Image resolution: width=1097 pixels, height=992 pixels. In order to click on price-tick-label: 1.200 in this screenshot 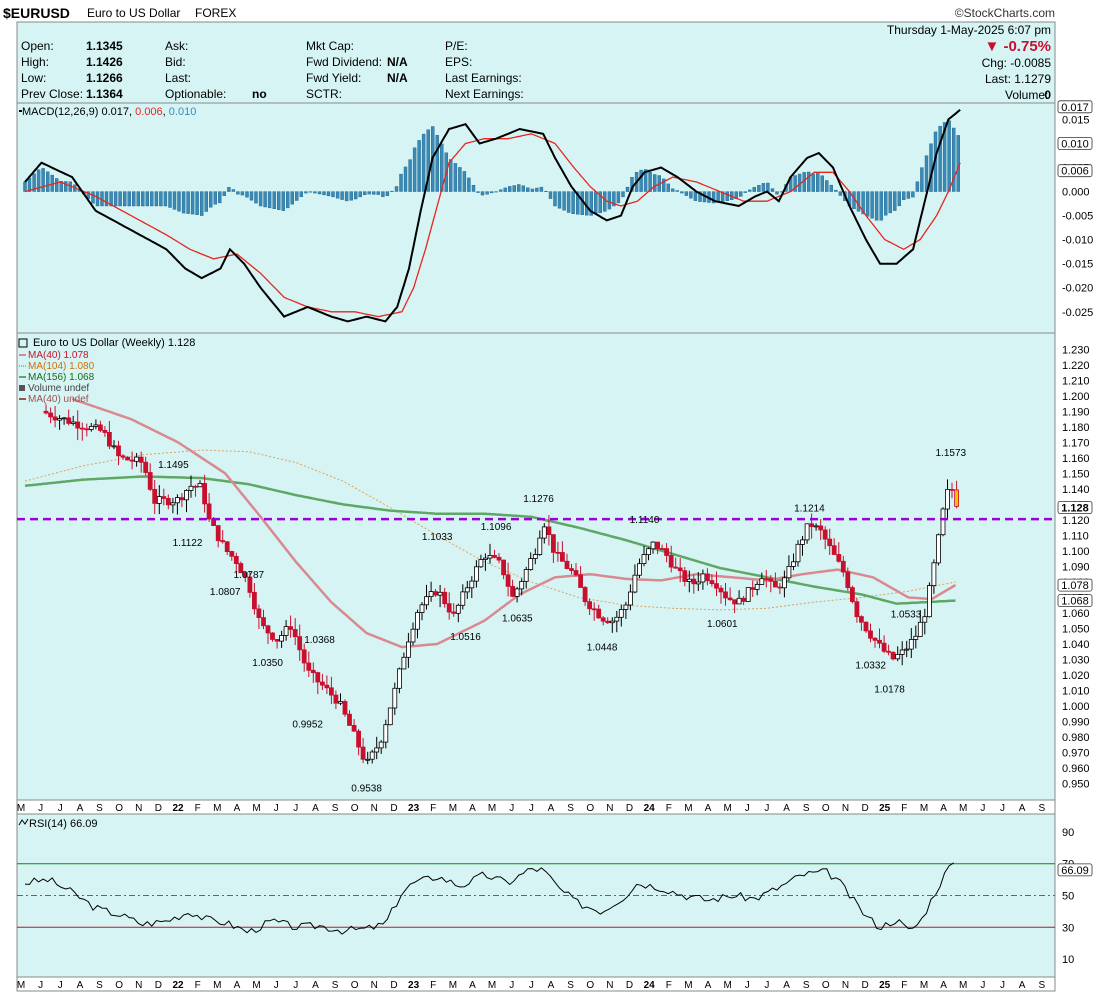, I will do `click(1076, 397)`.